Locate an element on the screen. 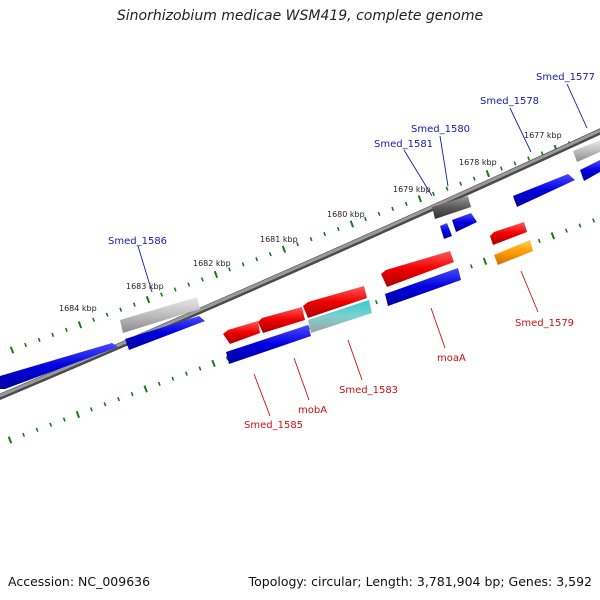 The height and width of the screenshot is (600, 600). gene-label-smed-1578: Smed_1578 is located at coordinates (509, 101).